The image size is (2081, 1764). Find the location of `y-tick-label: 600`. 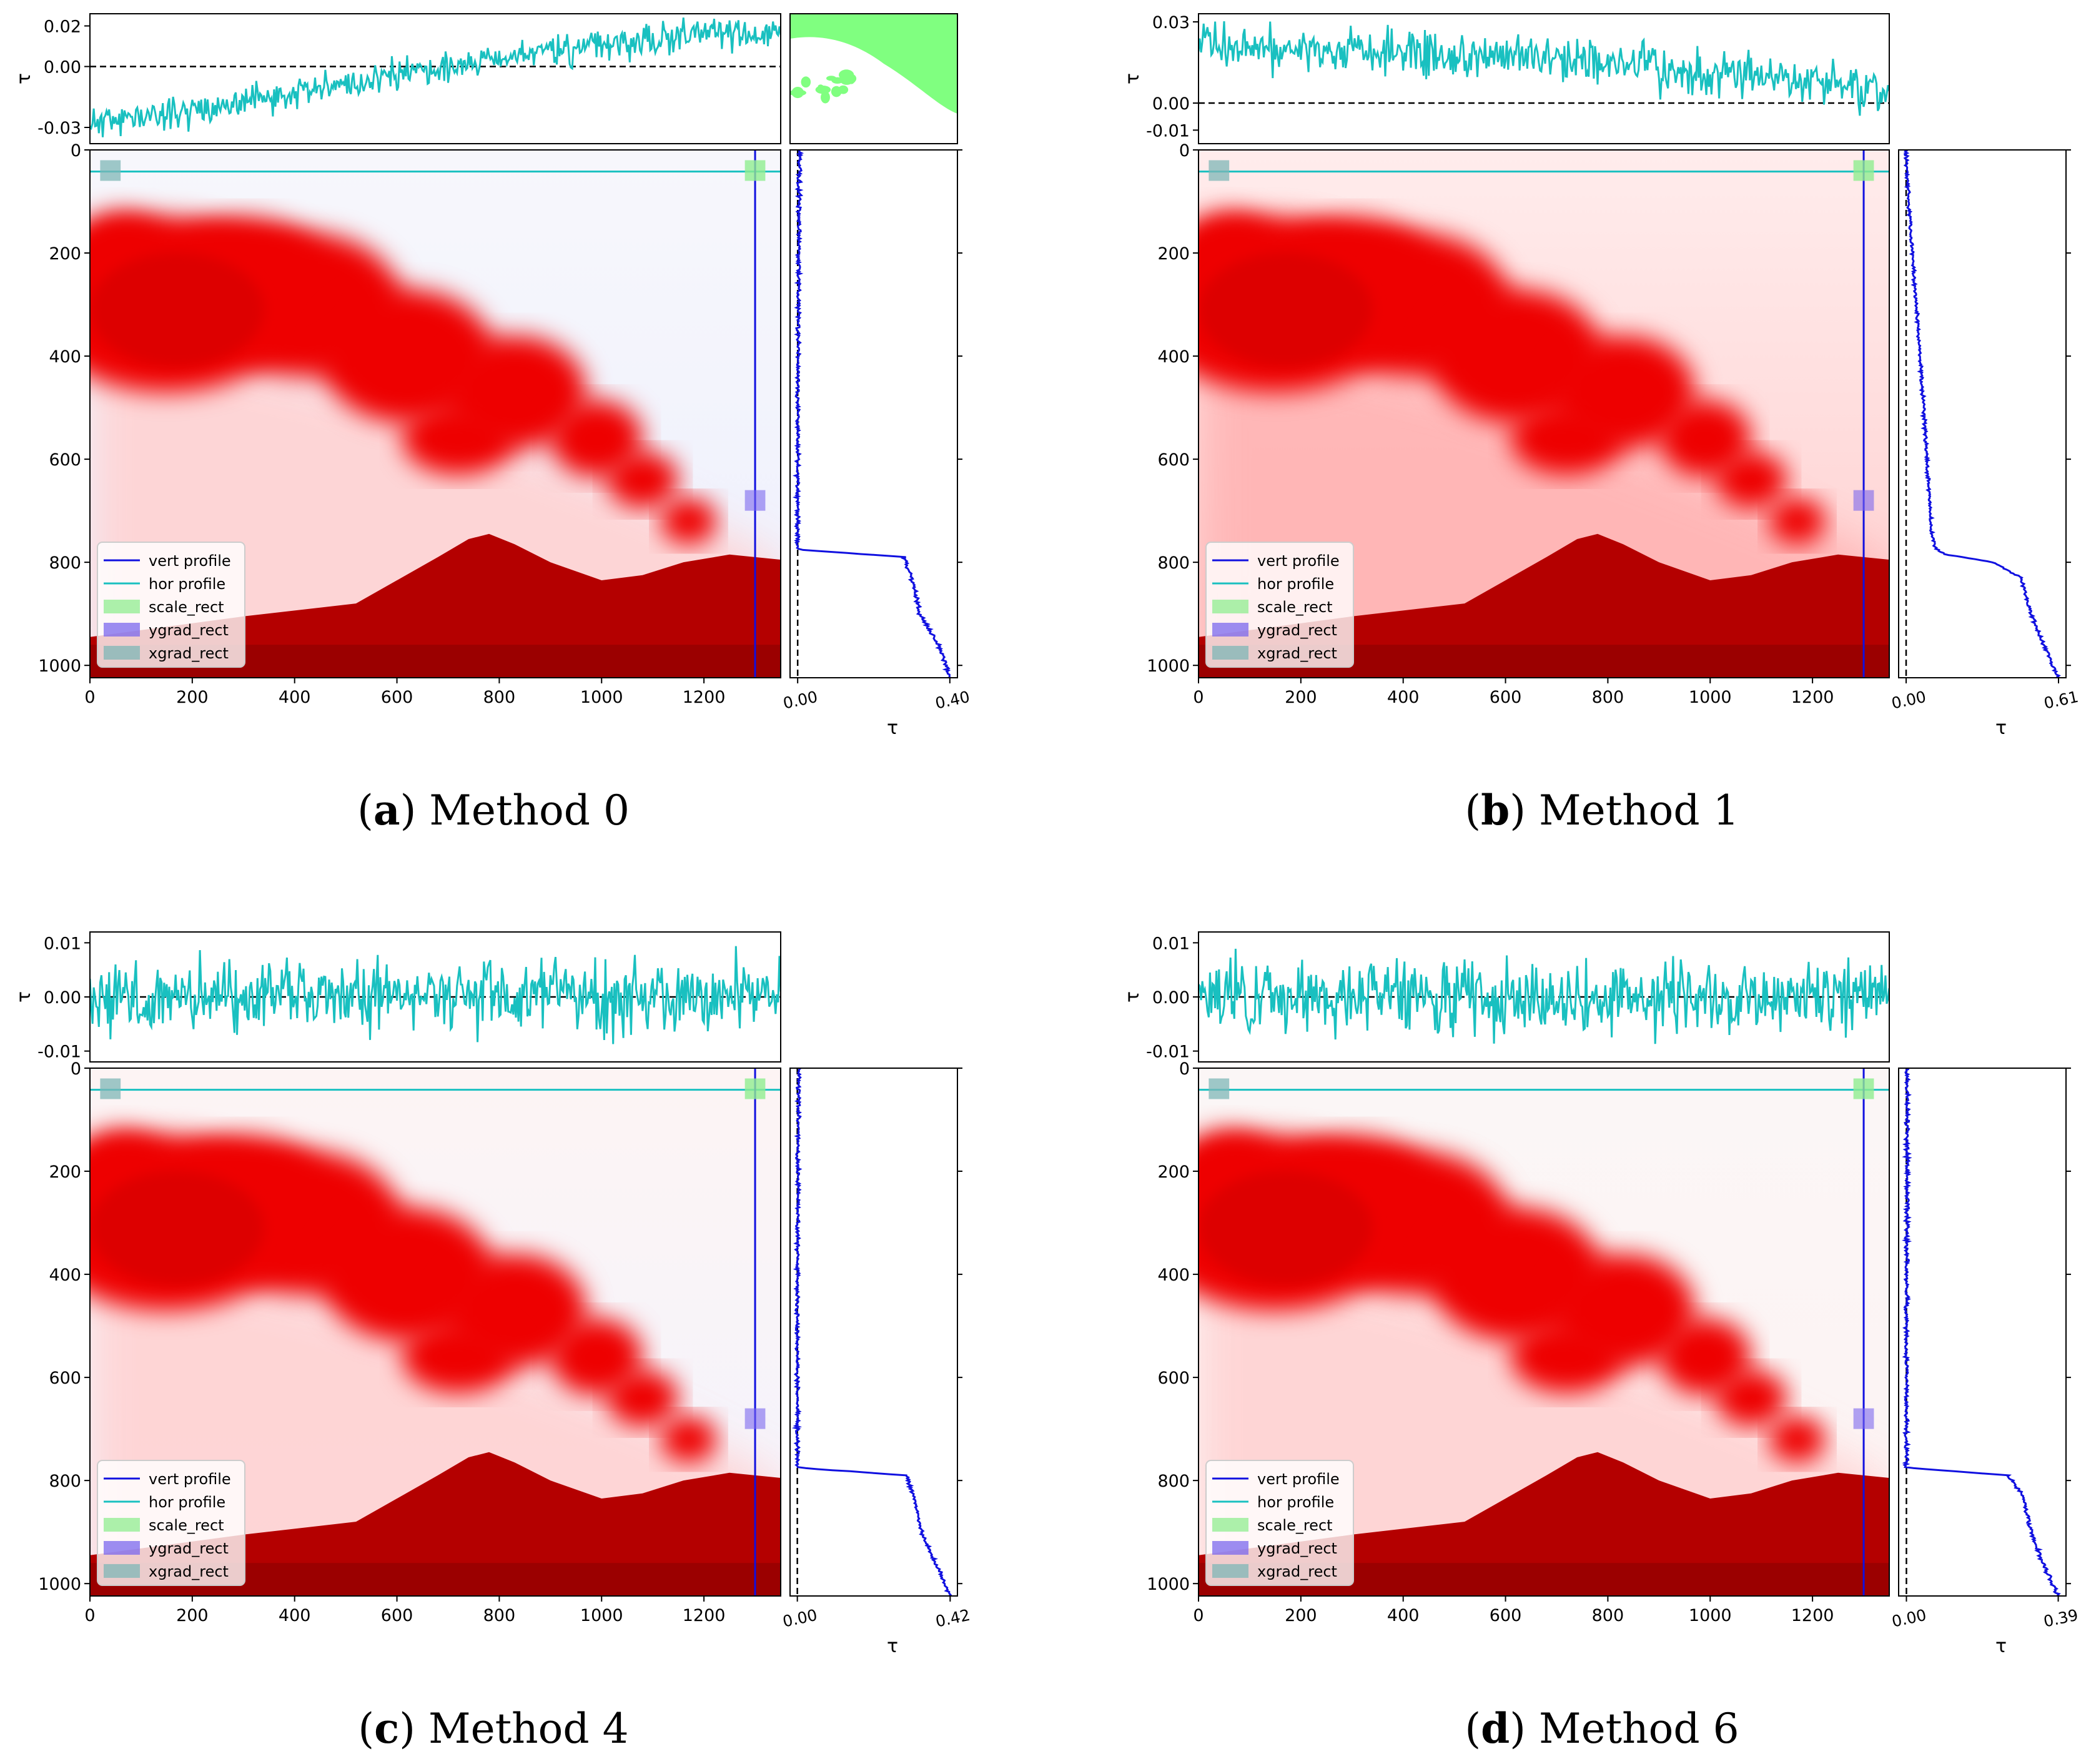

y-tick-label: 600 is located at coordinates (65, 460).